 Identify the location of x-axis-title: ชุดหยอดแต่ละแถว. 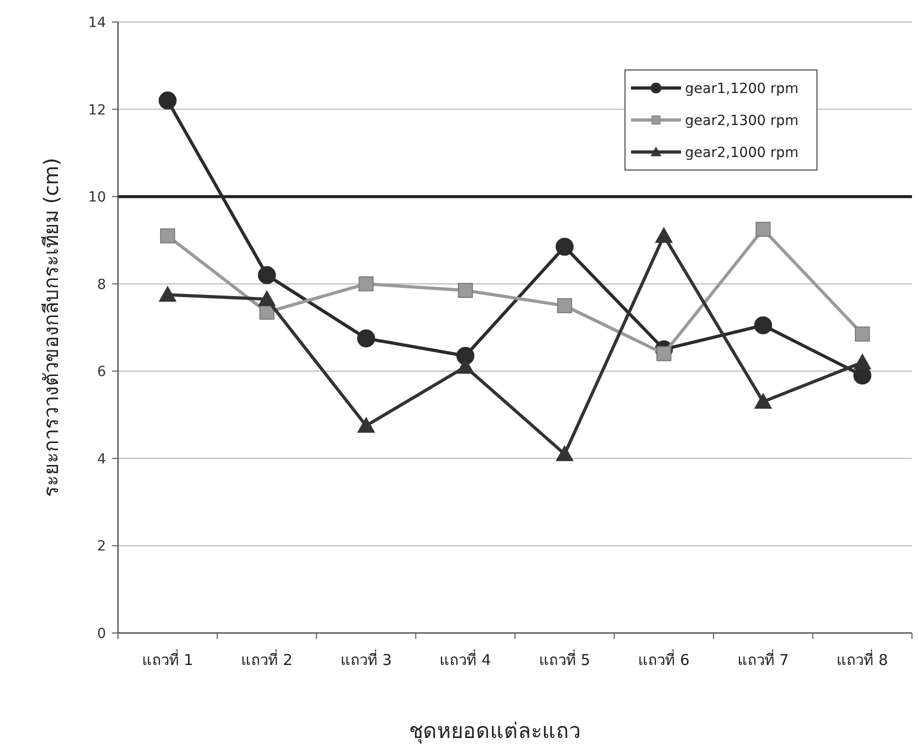
(495, 731).